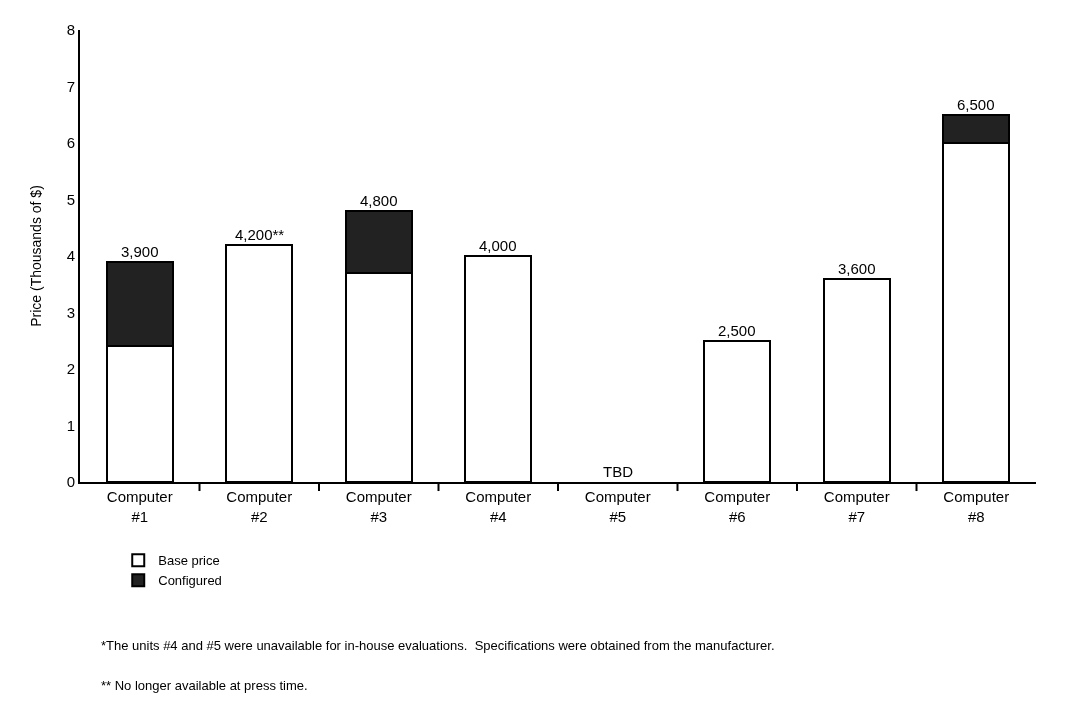 Image resolution: width=1076 pixels, height=712 pixels. I want to click on y-tick-label: 0, so click(70, 482).